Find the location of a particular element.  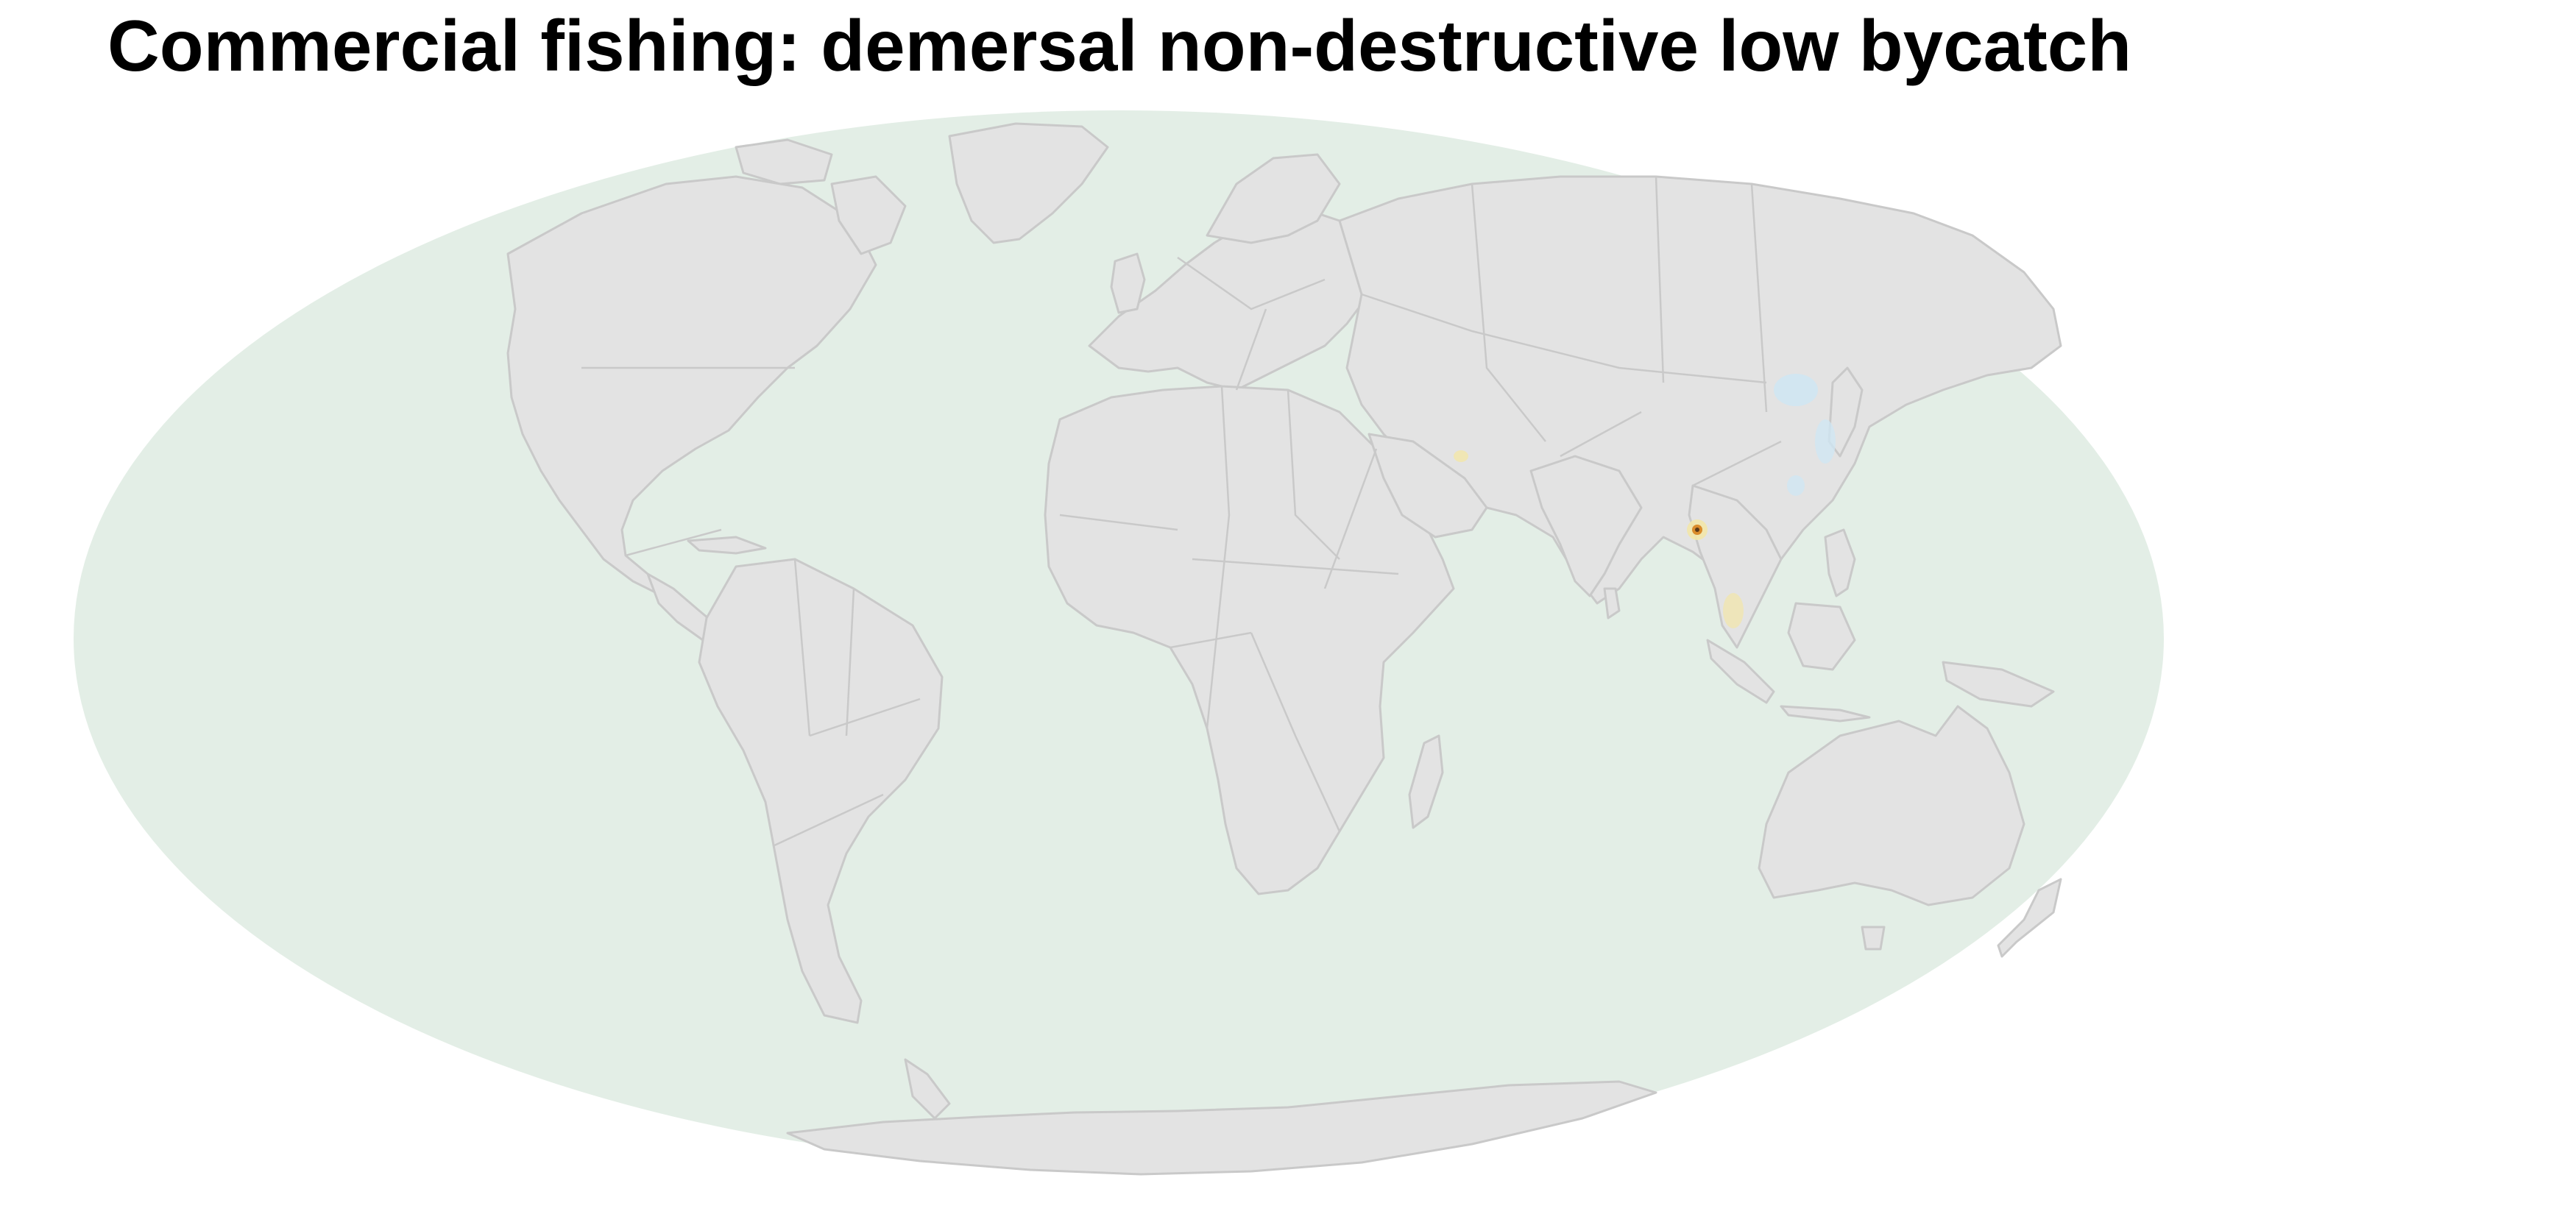

land-madagascar is located at coordinates (1426, 781).